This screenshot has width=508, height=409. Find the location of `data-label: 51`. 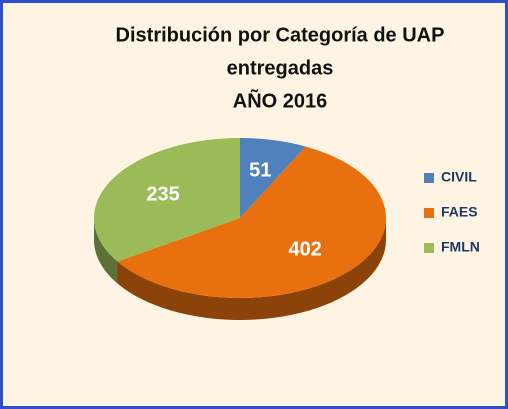

data-label: 51 is located at coordinates (260, 171).